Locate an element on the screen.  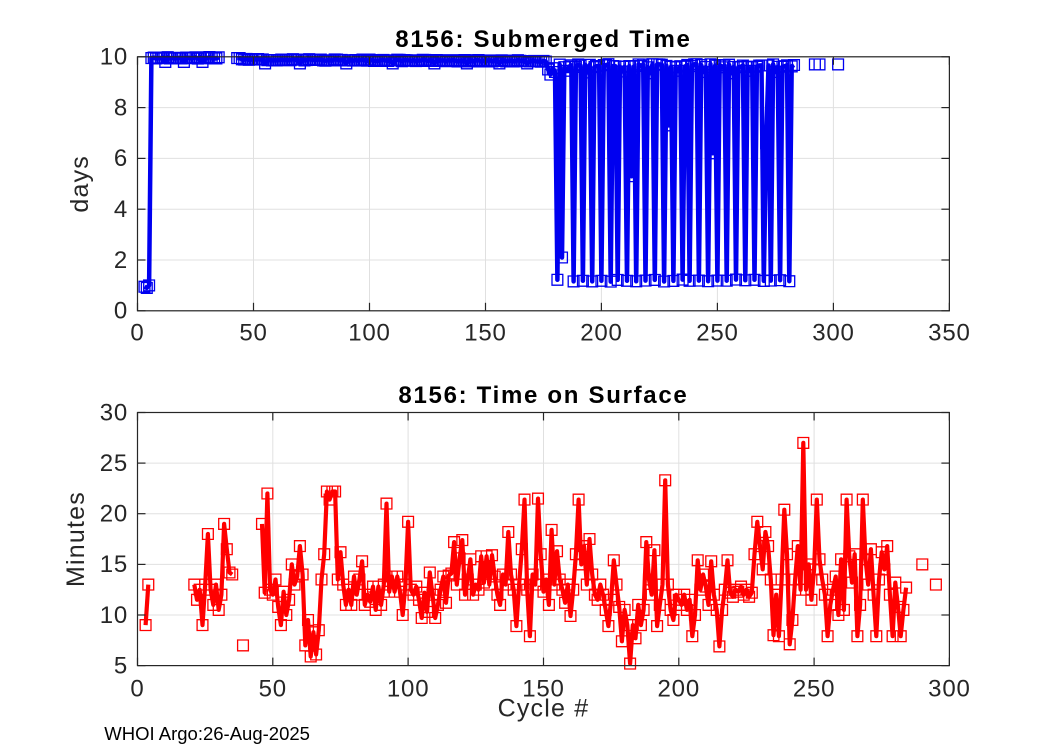
svg-text: 15 is located at coordinates (114, 564).